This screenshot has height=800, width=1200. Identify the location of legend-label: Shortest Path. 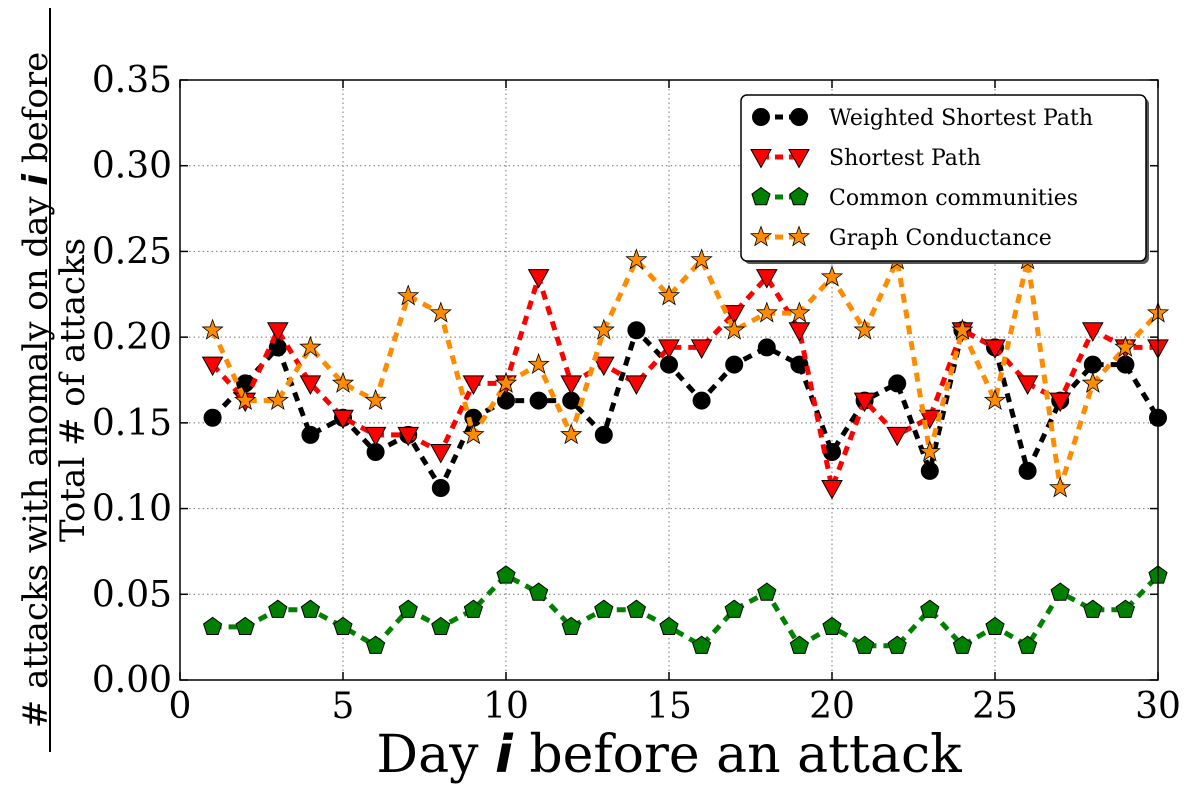
(905, 158).